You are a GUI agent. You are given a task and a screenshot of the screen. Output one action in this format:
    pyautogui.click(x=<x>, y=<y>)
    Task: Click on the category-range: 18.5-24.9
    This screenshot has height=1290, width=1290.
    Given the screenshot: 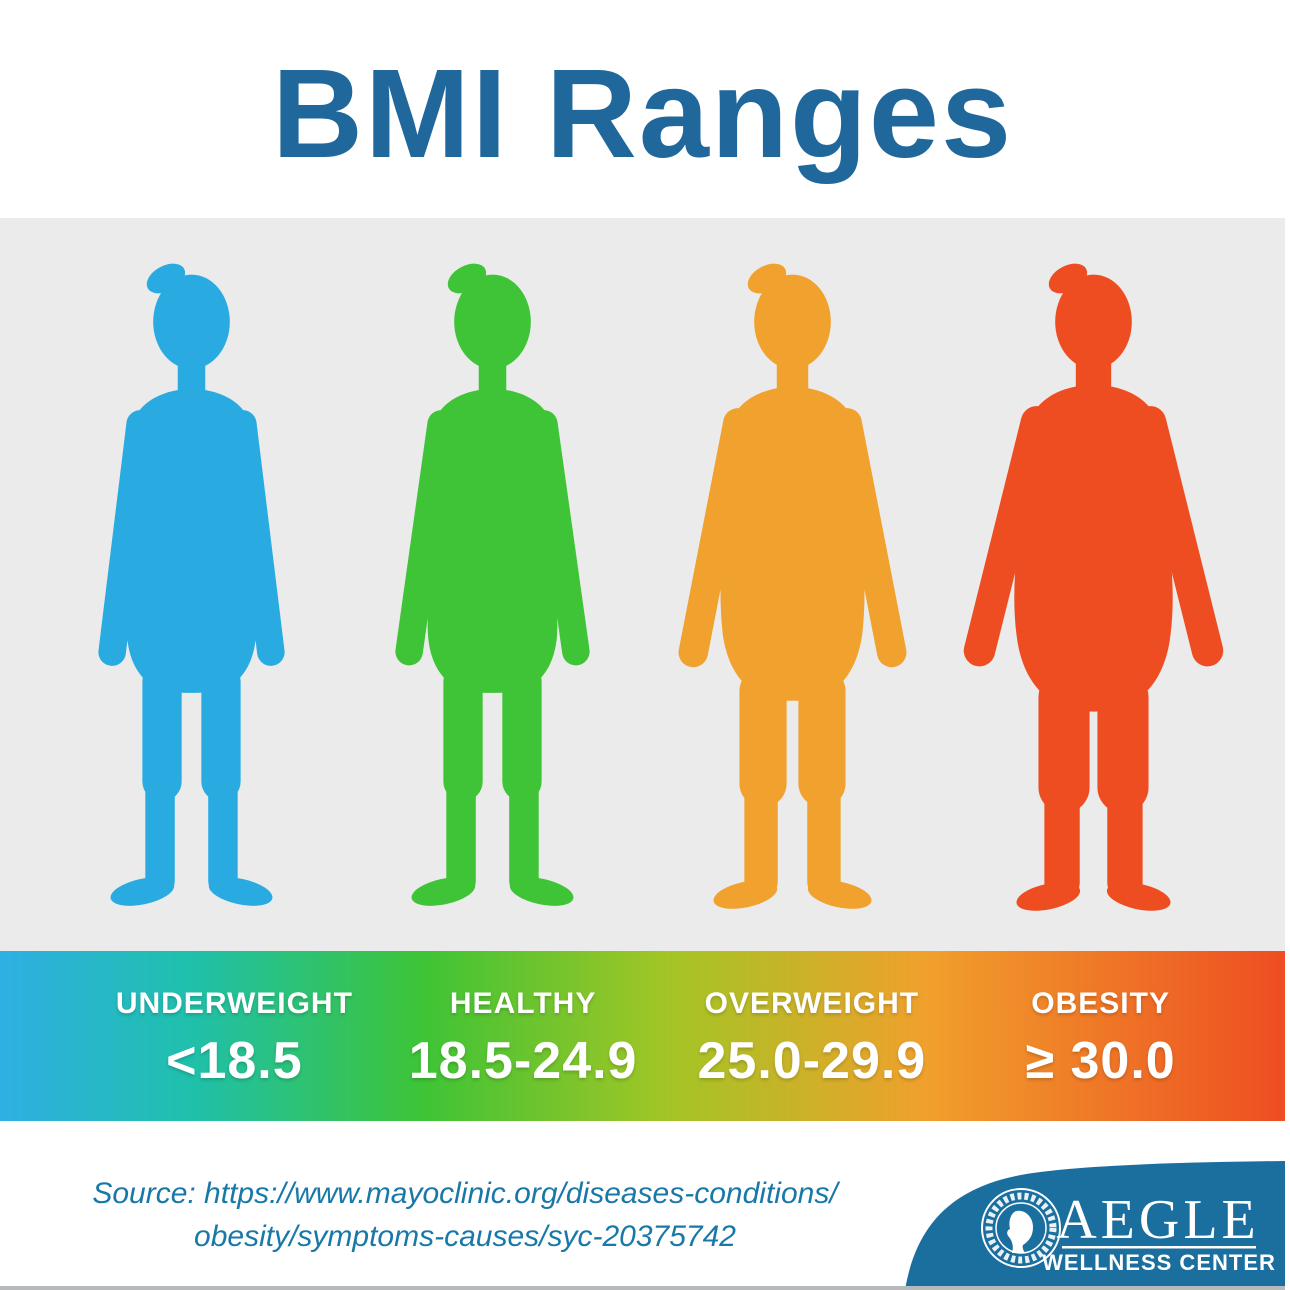 What is the action you would take?
    pyautogui.click(x=523, y=1061)
    